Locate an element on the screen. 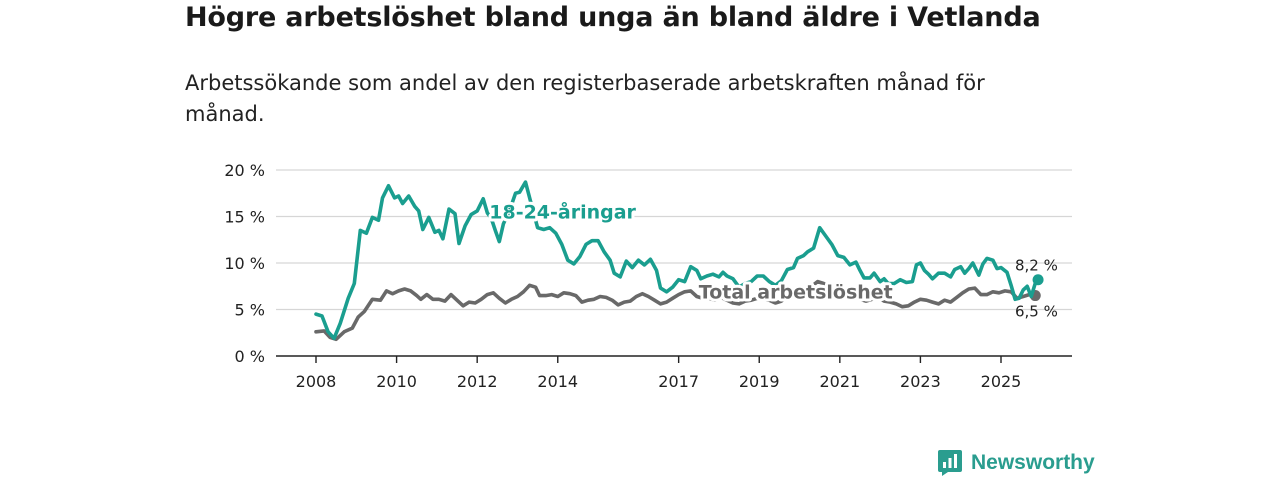  y-tick-label: 10 % is located at coordinates (244, 263).